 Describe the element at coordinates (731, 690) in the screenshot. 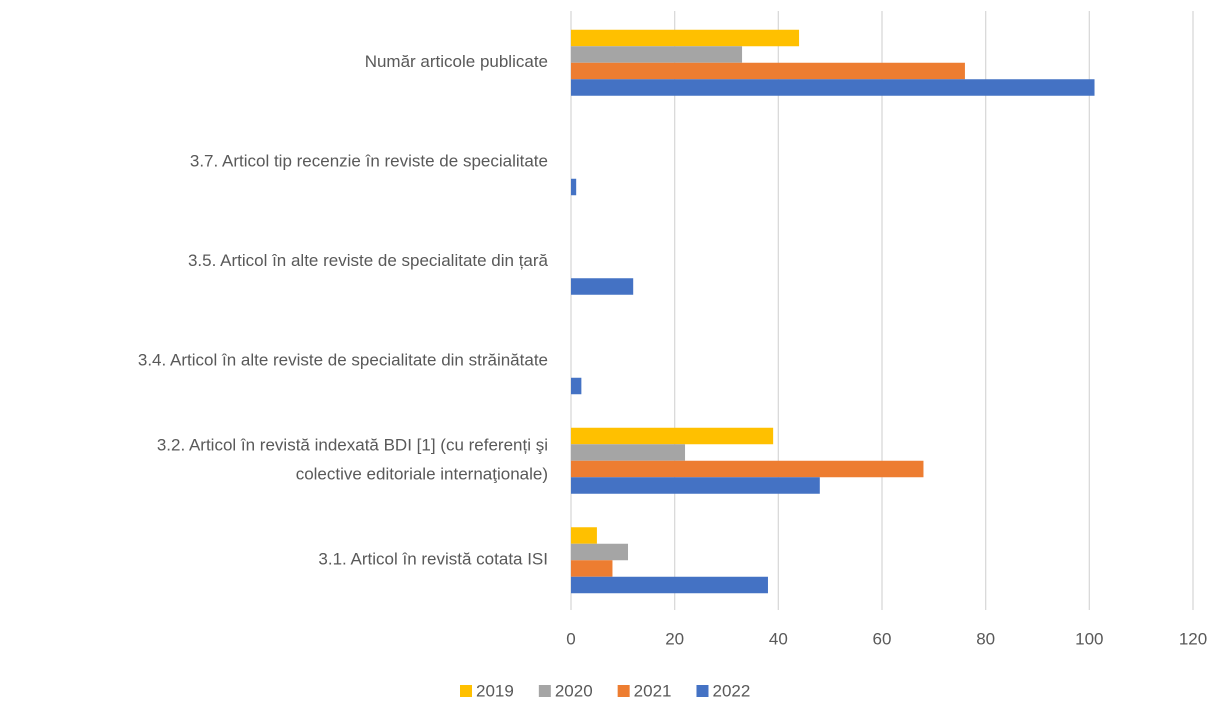

I see `legend-label: 2022` at that location.